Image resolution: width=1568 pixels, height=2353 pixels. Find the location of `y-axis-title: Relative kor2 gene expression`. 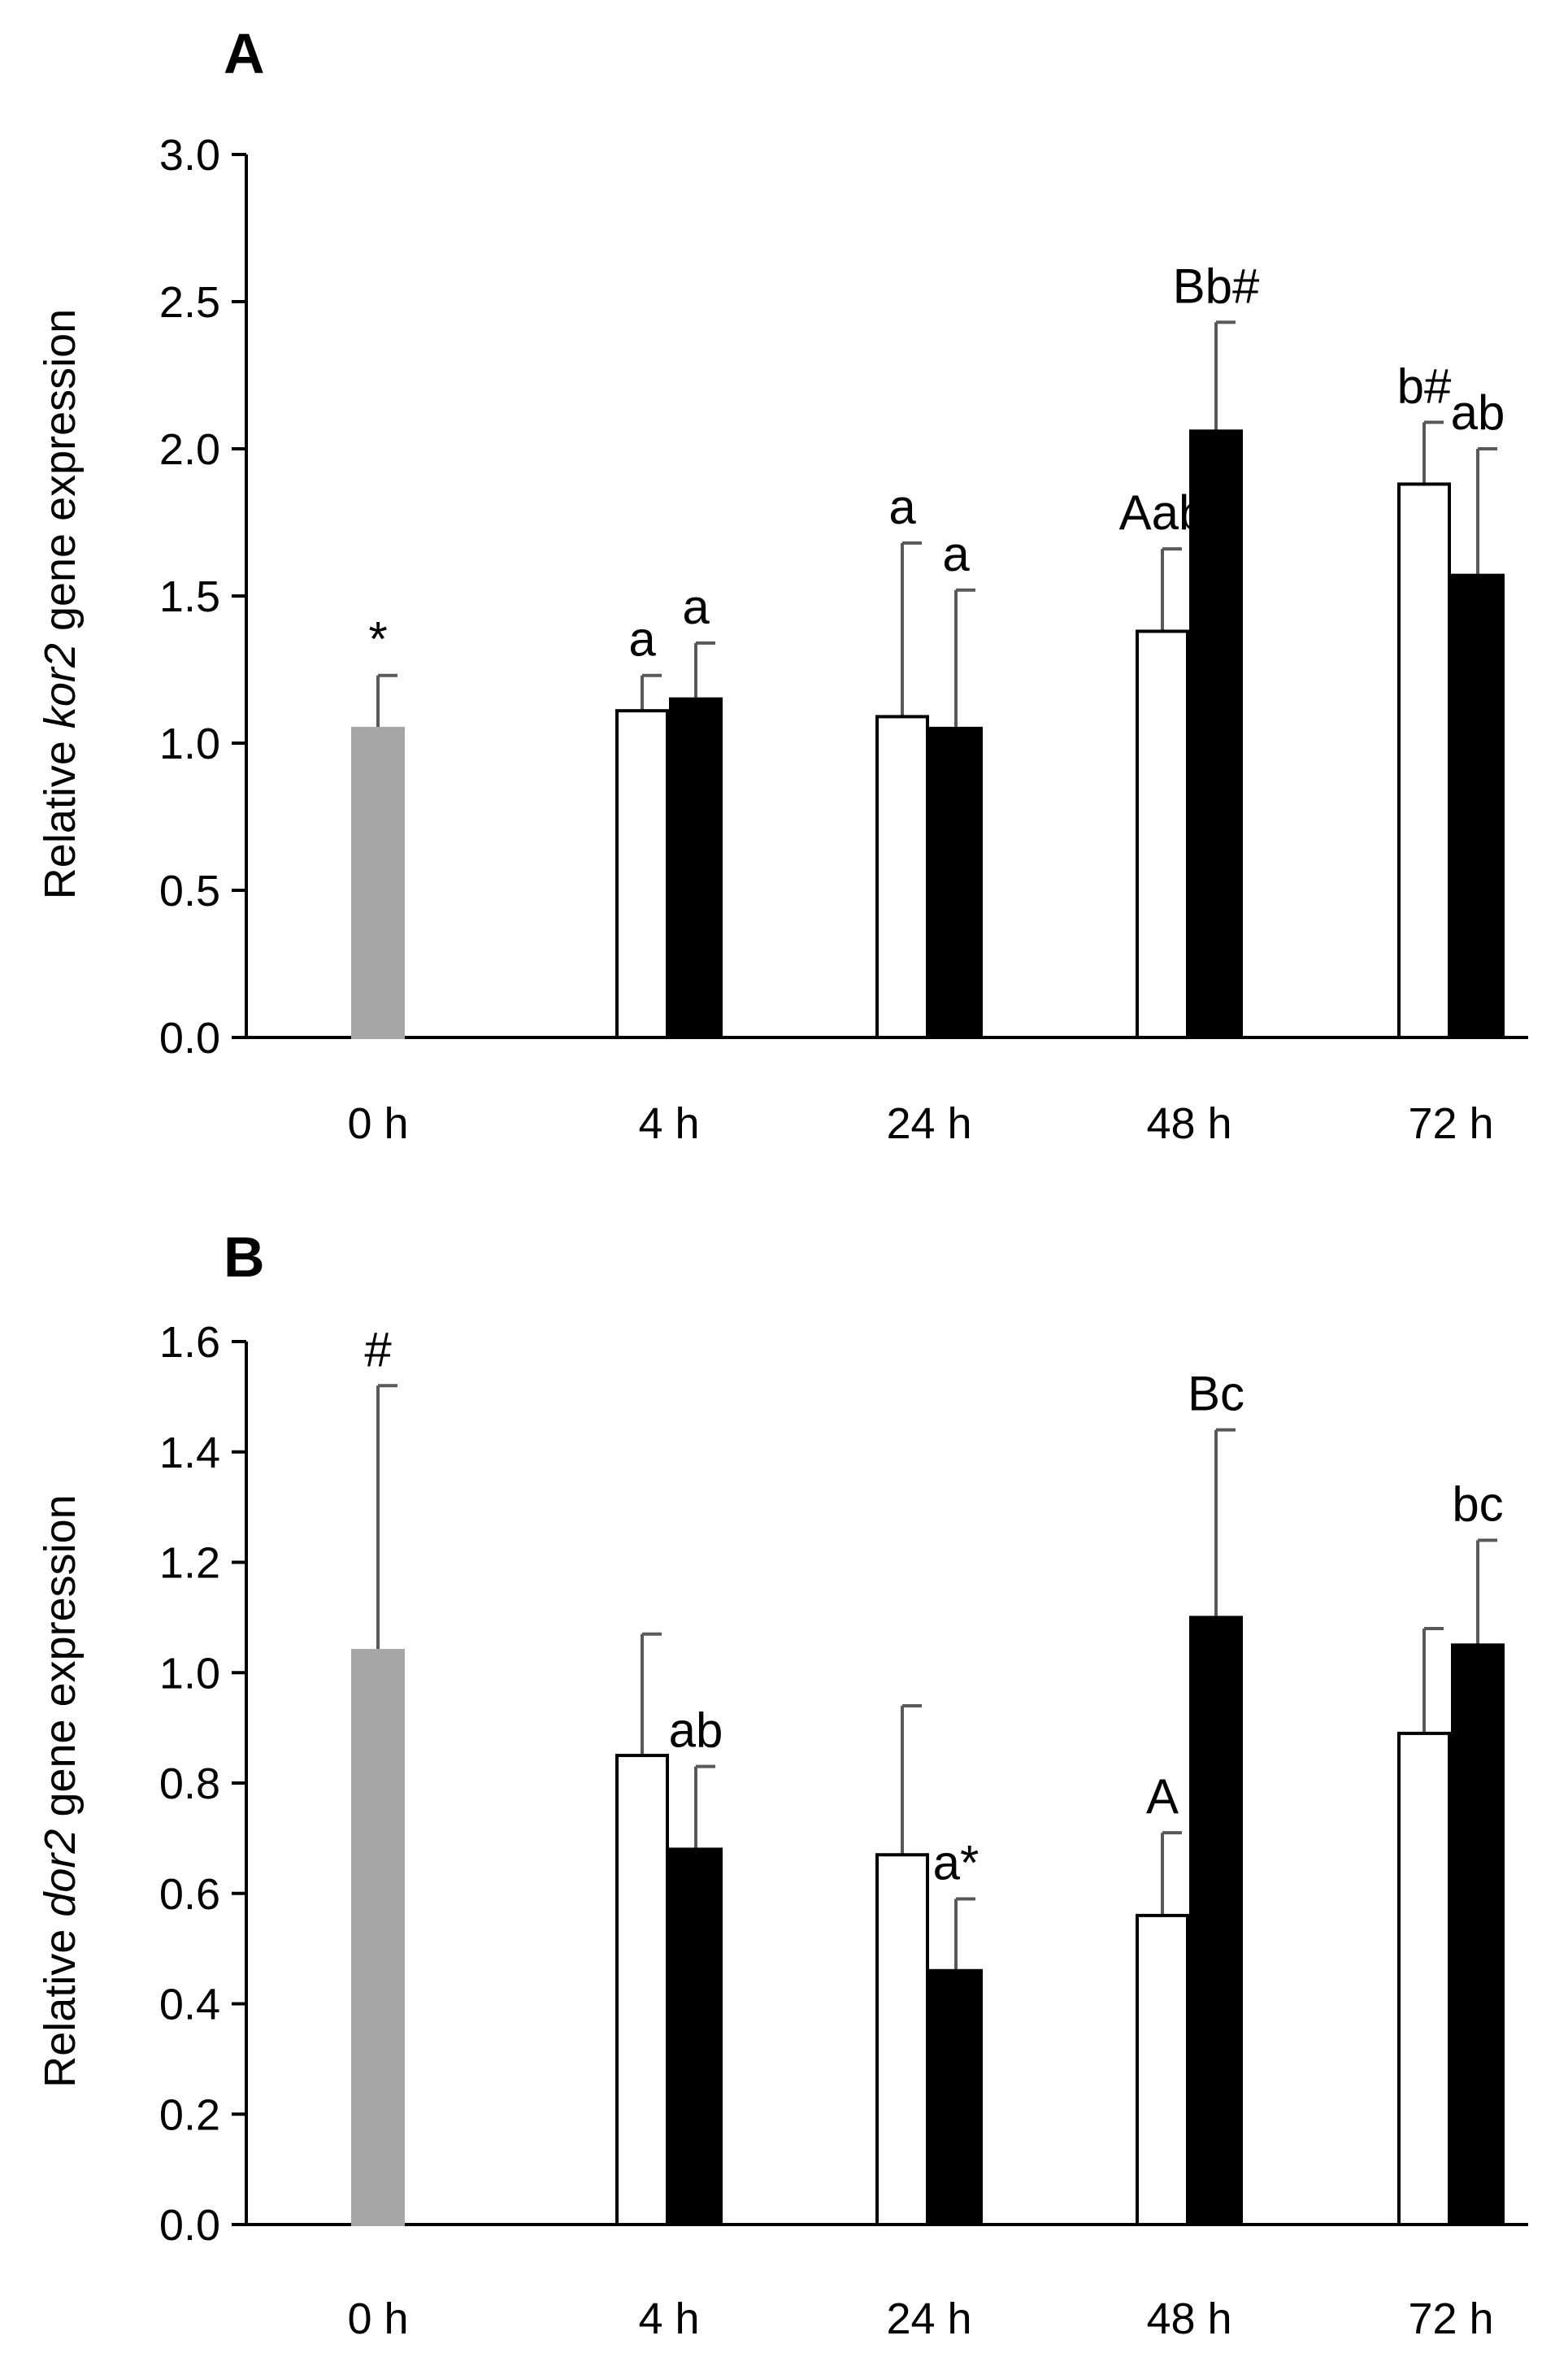

y-axis-title: Relative kor2 gene expression is located at coordinates (60, 604).